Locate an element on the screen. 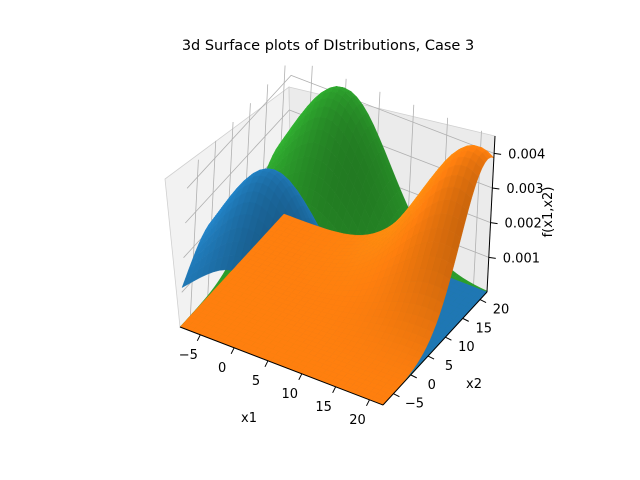  x-ticks: −5 0 5 10 15 20 is located at coordinates (274, 381).